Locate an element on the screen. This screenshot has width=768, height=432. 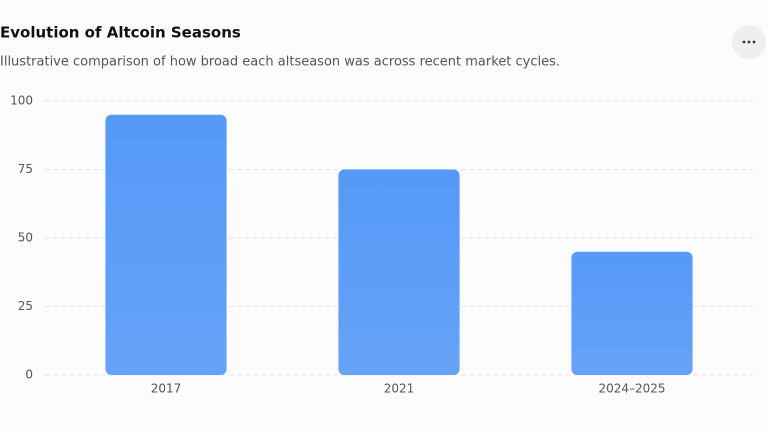
x-tick-label: 2024–2025 is located at coordinates (631, 389).